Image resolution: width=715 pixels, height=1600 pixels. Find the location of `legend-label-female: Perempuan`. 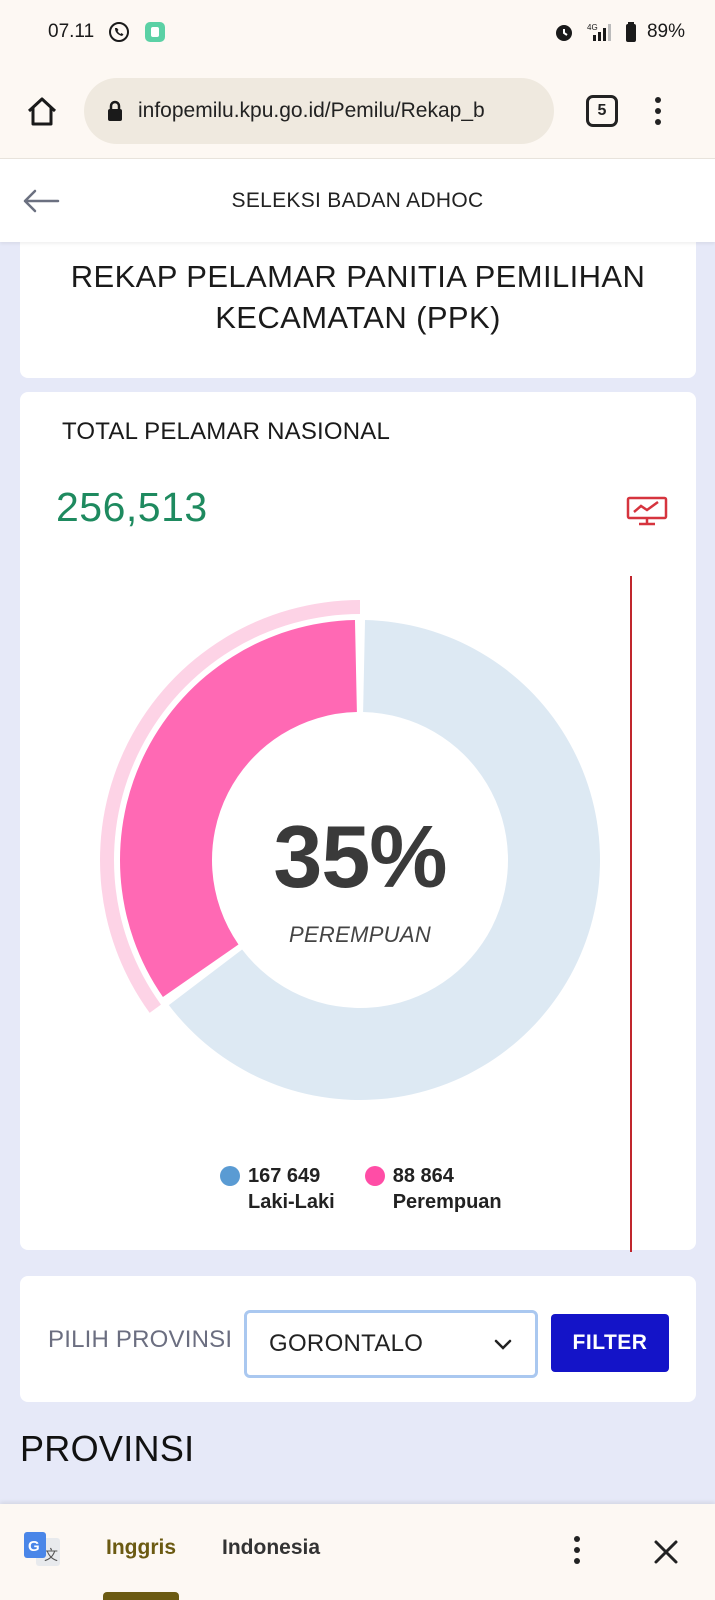

legend-label-female: Perempuan is located at coordinates (447, 1202).